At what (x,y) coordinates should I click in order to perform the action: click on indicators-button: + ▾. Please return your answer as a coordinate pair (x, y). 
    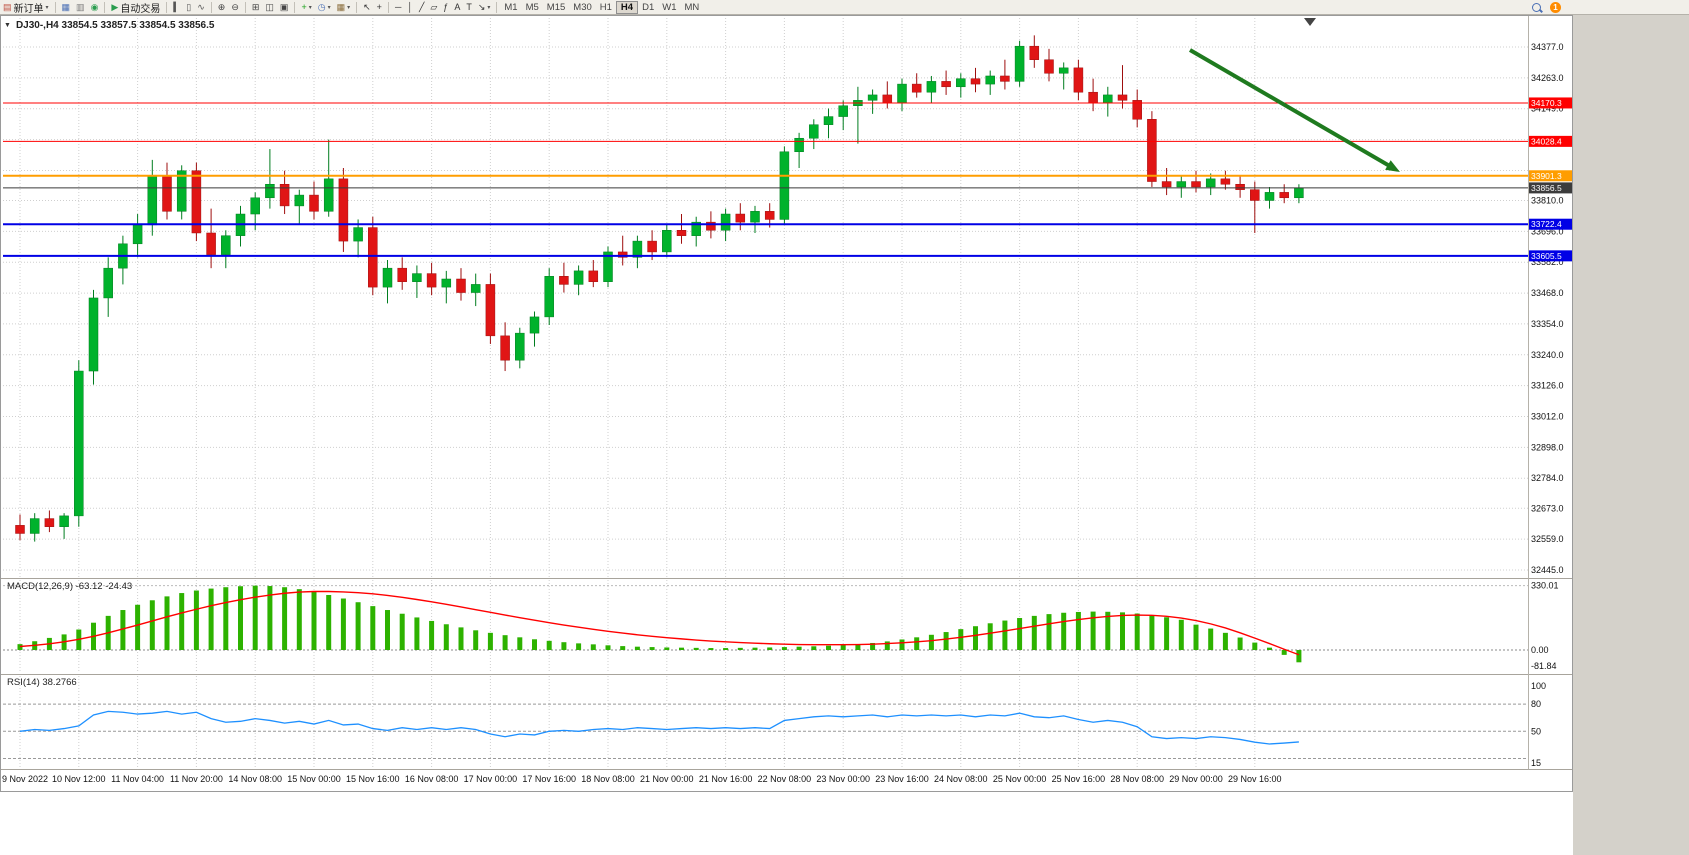
    Looking at the image, I should click on (306, 7).